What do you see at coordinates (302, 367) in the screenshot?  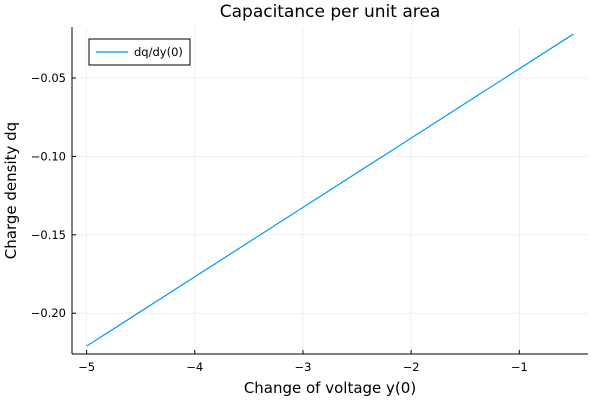 I see `x-tick-label: −3` at bounding box center [302, 367].